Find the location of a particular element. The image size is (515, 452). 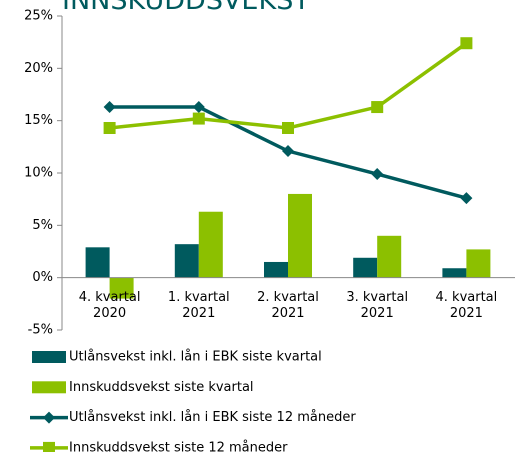

y-tick-label: 5% is located at coordinates (42, 225).